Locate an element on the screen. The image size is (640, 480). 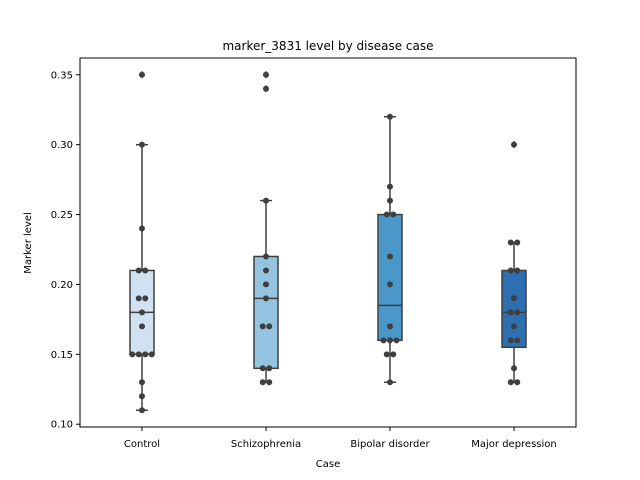
y-axis-label: Marker level is located at coordinates (28, 243).